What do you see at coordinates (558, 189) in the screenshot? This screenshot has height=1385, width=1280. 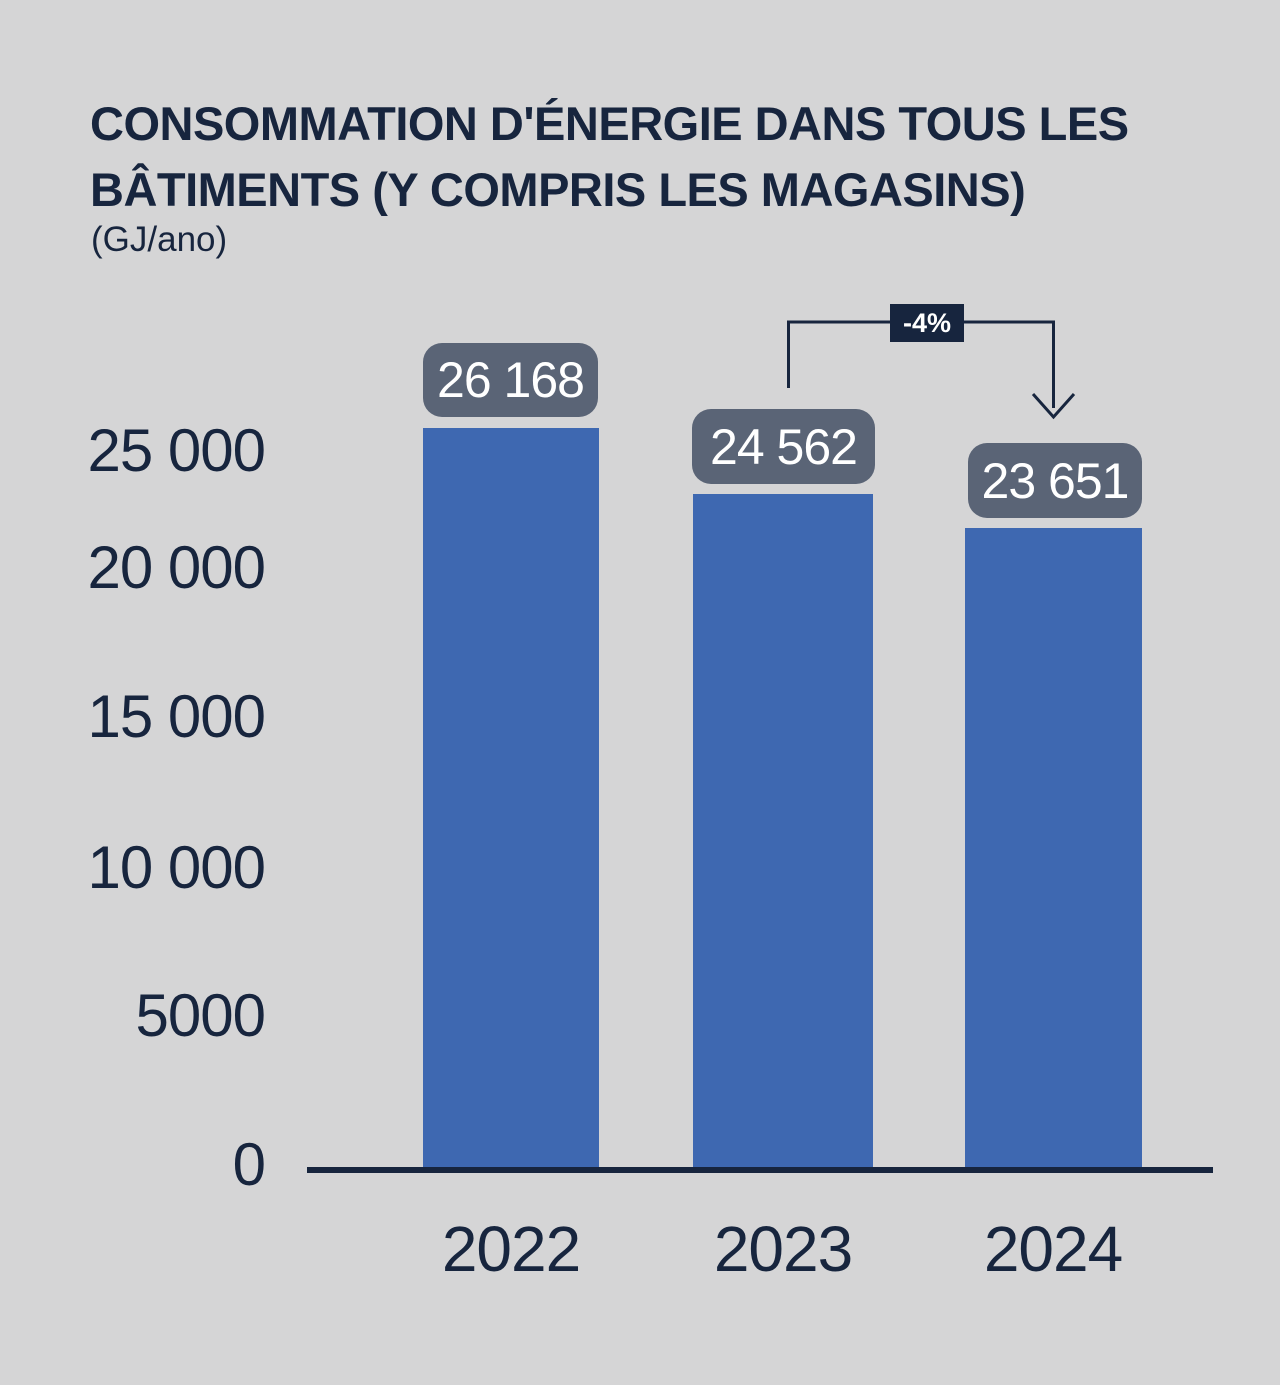 I see `chart-title-line2: BÂTIMENTS (Y COMPRIS LES MAGASINS)` at bounding box center [558, 189].